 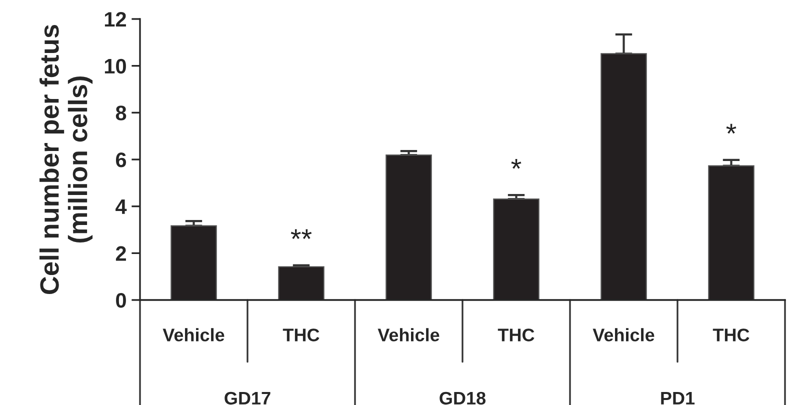 I want to click on y-tick-label: 2, so click(x=121, y=253).